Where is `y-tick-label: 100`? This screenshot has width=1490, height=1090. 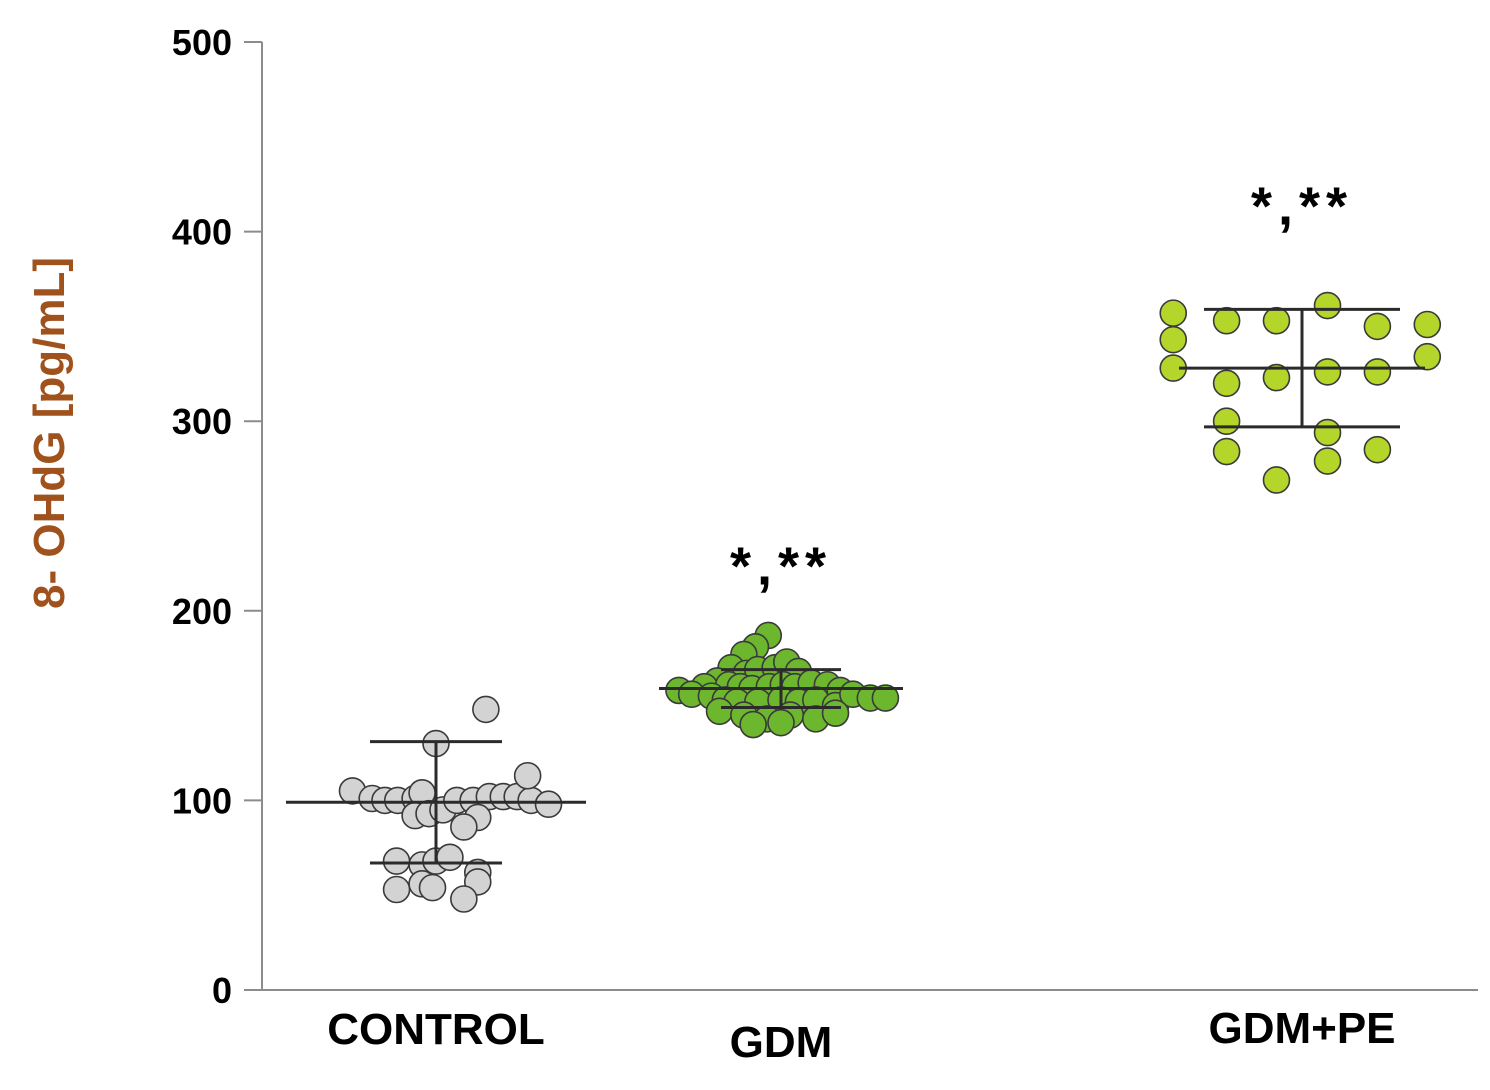 y-tick-label: 100 is located at coordinates (202, 800).